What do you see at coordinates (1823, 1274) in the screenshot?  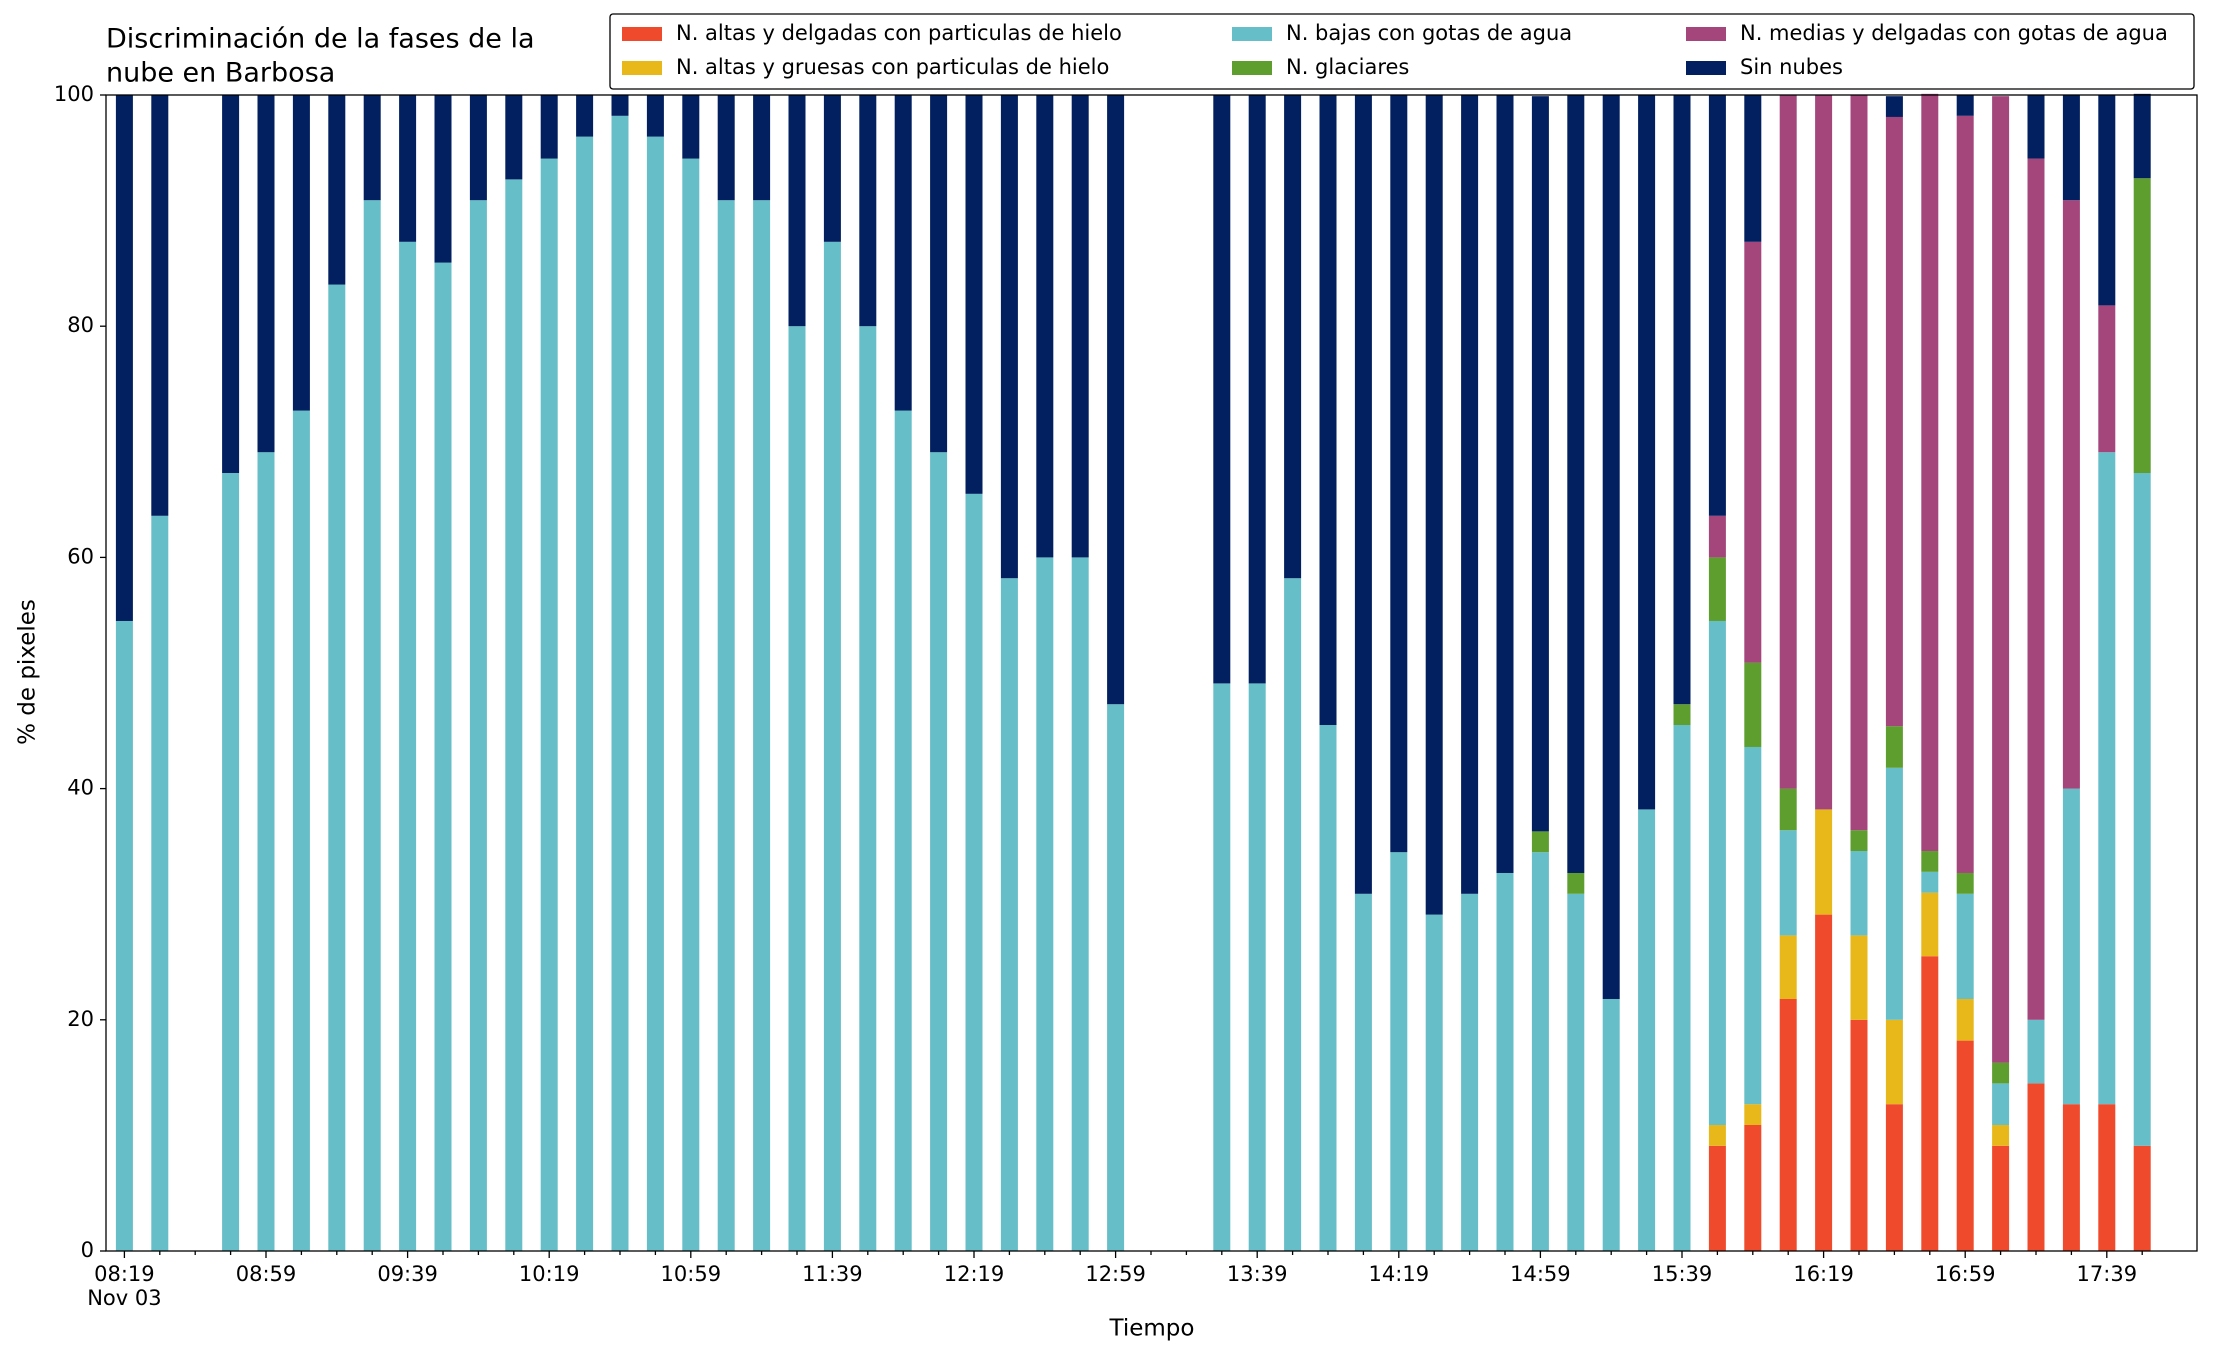 I see `x-tick-label: 16:19` at bounding box center [1823, 1274].